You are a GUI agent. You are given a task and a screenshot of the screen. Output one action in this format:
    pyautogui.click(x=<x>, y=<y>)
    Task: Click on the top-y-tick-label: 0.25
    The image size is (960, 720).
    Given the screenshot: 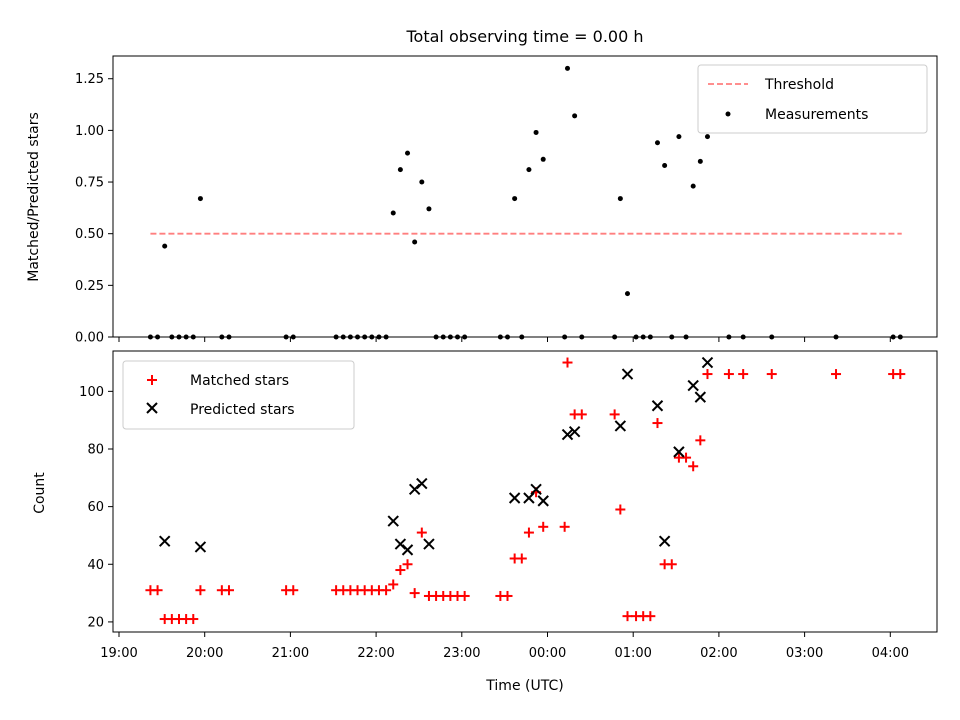 What is the action you would take?
    pyautogui.click(x=89, y=286)
    